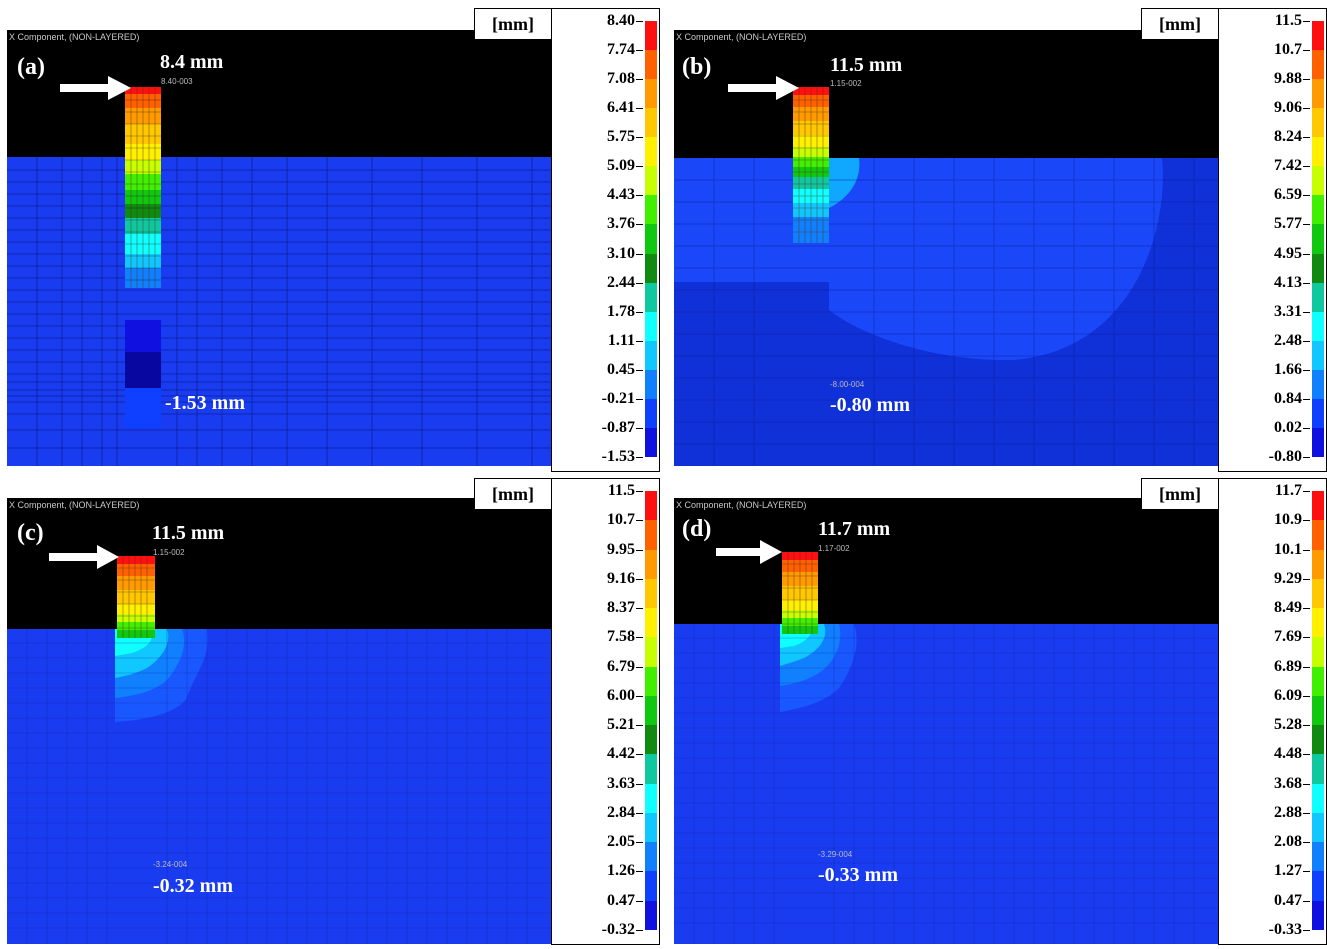 The width and height of the screenshot is (1327, 949). I want to click on colorbar-tick-label: 8.37, so click(621, 608).